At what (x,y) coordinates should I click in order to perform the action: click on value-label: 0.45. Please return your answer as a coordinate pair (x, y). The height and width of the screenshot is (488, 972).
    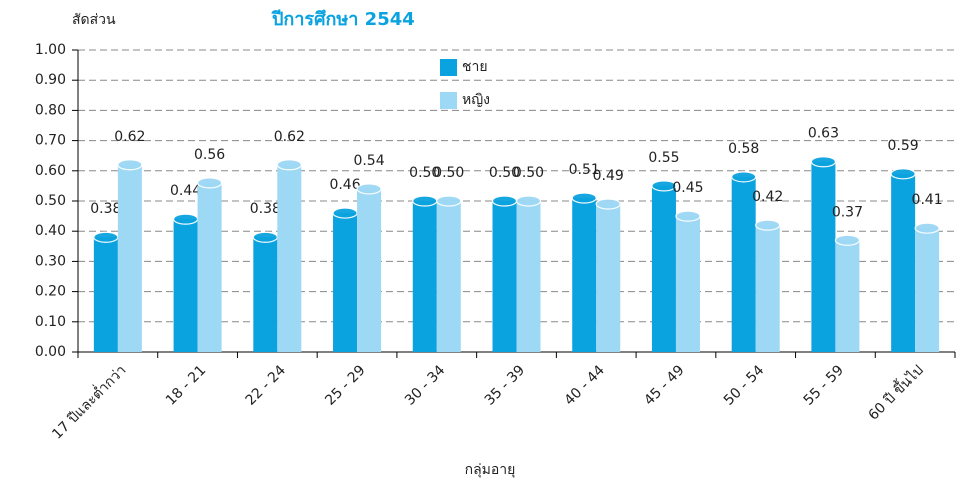
    Looking at the image, I should click on (687, 188).